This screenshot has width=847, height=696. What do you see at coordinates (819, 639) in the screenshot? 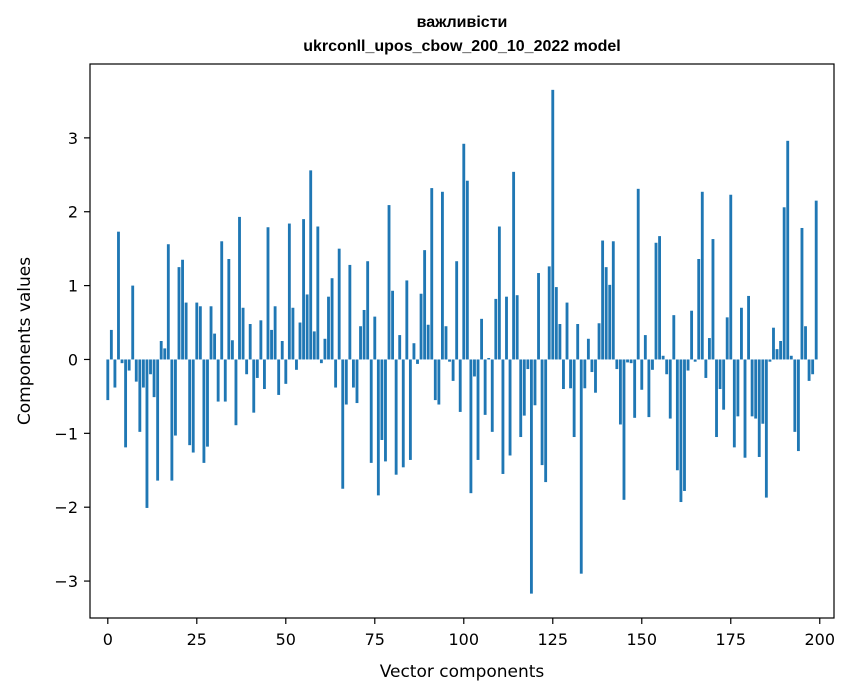
I see `x-tick-label-200: 200` at bounding box center [819, 639].